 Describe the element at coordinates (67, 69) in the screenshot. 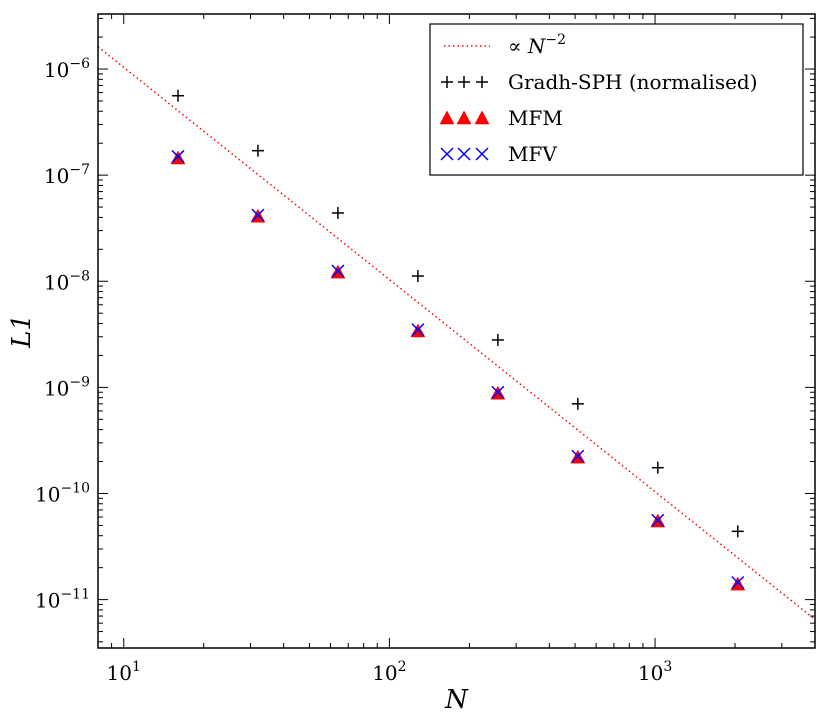

I see `y-tick-label: 10⁻⁶` at that location.